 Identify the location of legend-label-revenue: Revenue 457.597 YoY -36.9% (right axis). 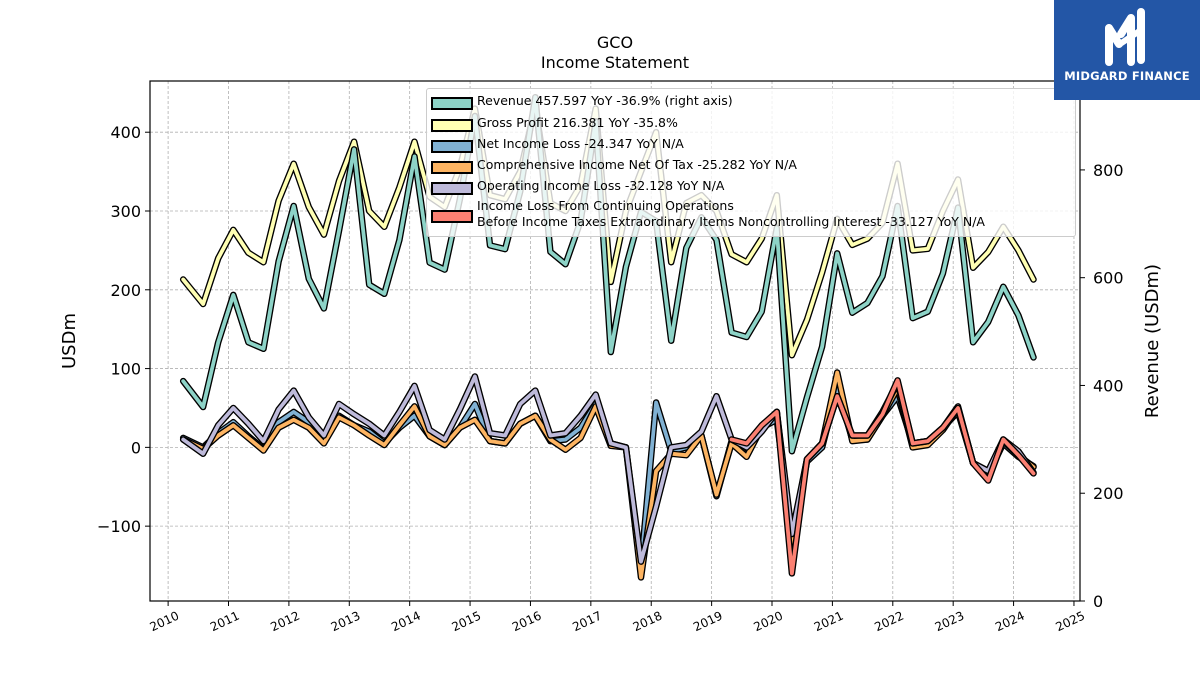
(605, 100).